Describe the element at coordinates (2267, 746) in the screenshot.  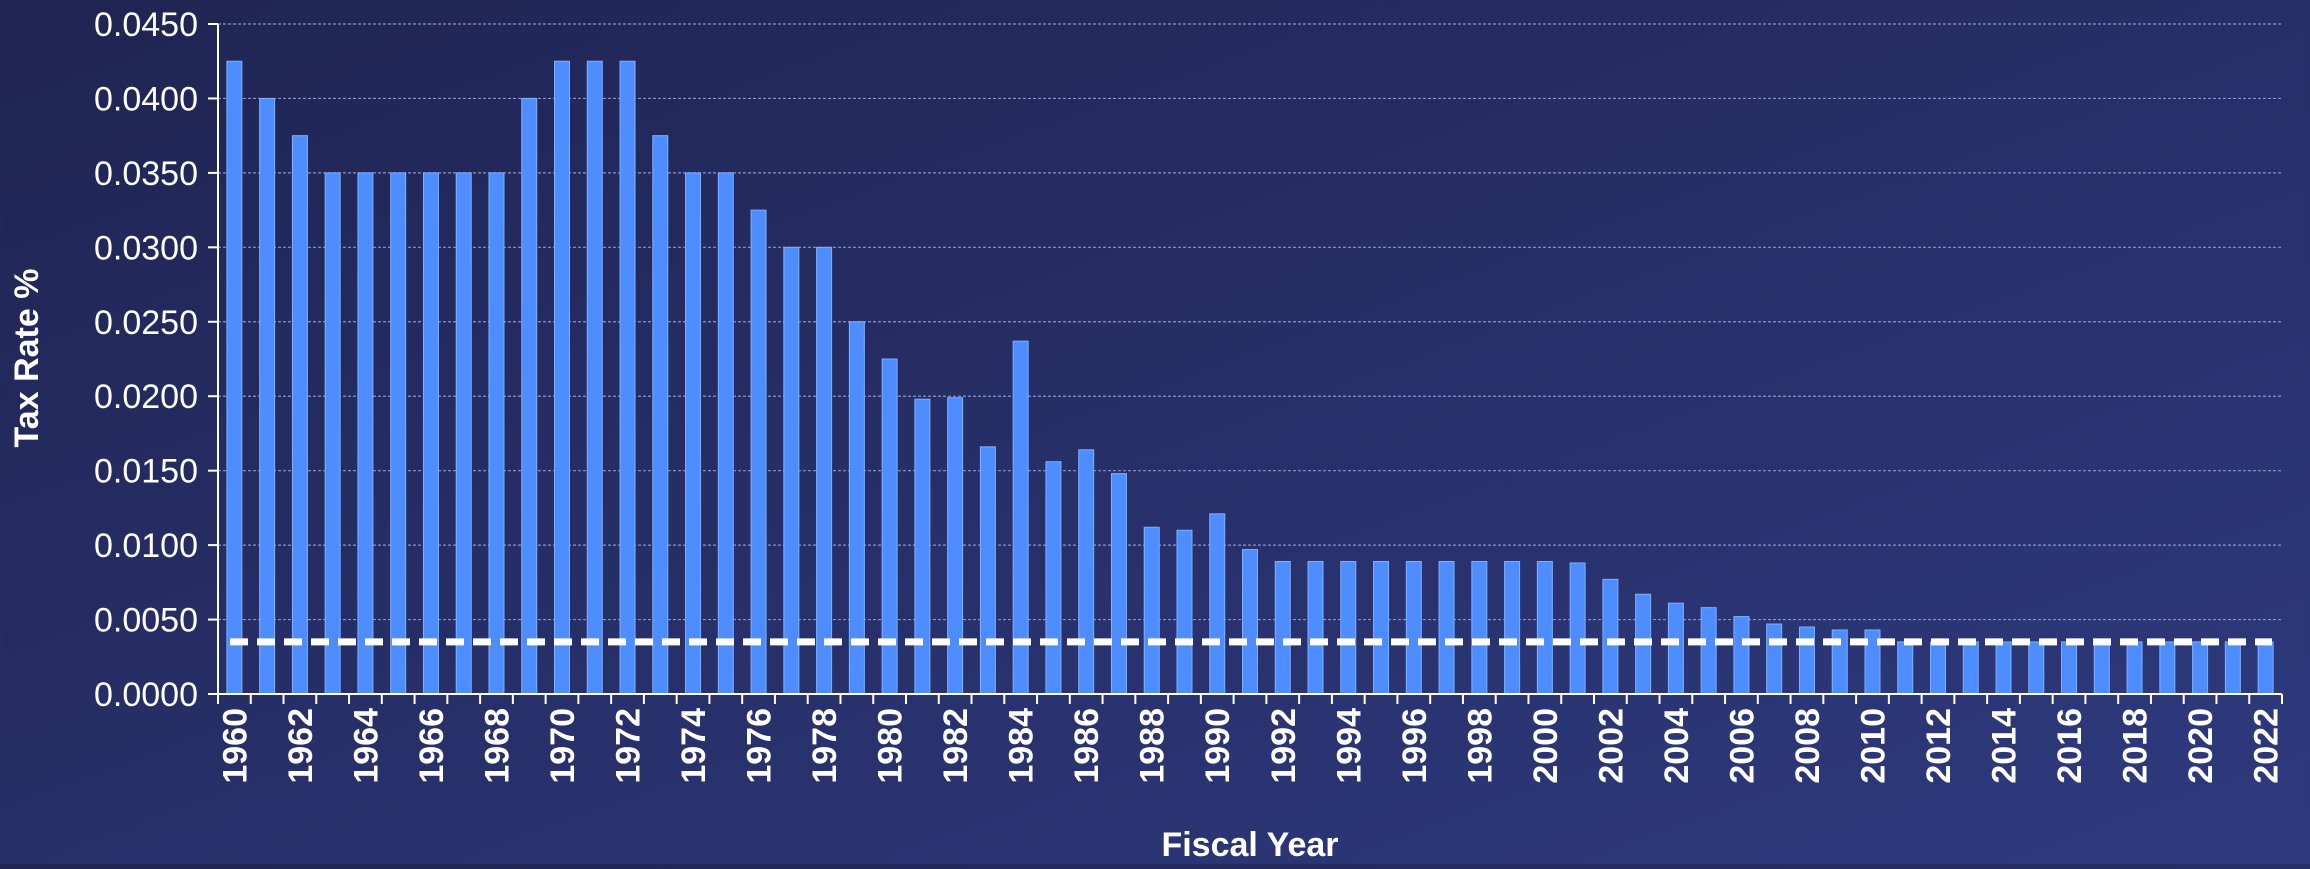
I see `x-tick-label: 2022` at that location.